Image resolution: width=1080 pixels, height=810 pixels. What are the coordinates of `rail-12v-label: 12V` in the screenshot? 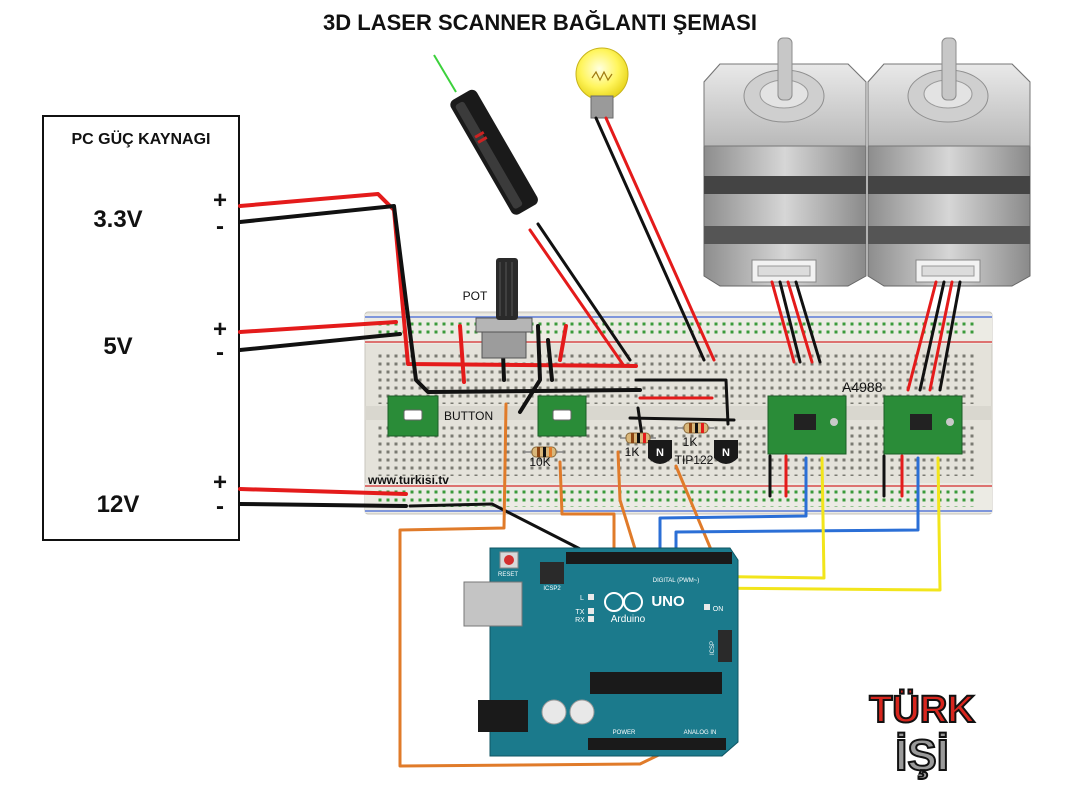 It's located at (118, 504).